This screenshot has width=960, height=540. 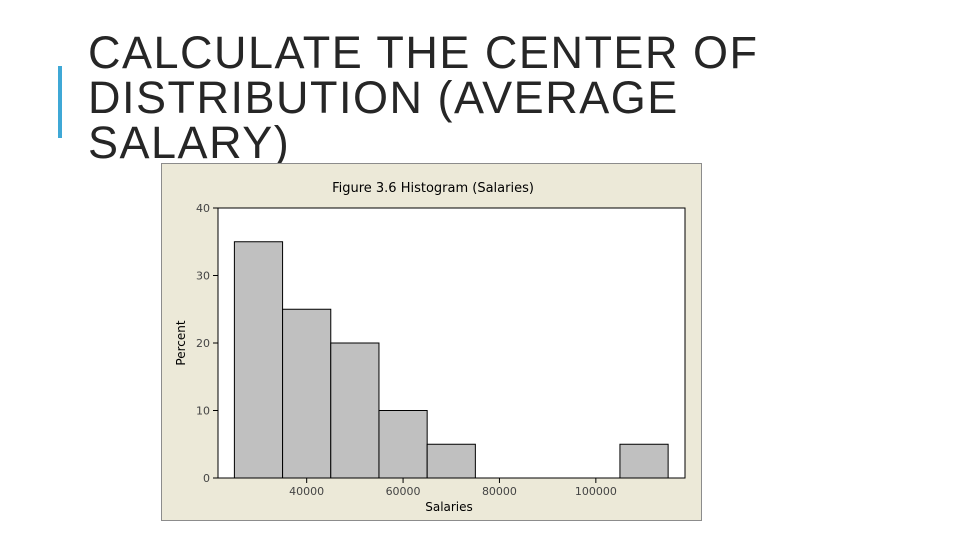 What do you see at coordinates (203, 343) in the screenshot?
I see `y-tick-label: 20` at bounding box center [203, 343].